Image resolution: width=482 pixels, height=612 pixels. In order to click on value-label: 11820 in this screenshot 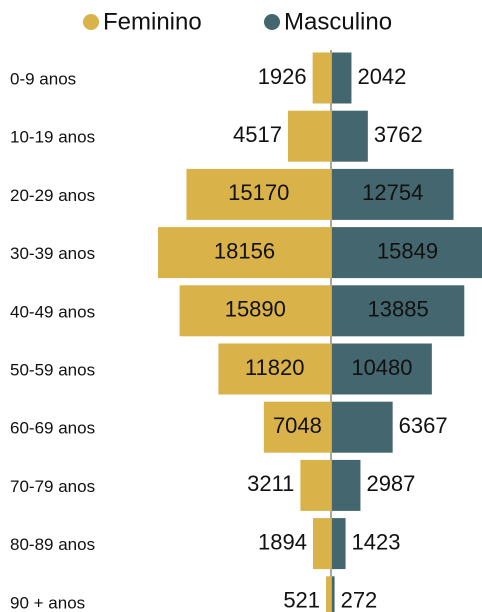, I will do `click(275, 367)`.